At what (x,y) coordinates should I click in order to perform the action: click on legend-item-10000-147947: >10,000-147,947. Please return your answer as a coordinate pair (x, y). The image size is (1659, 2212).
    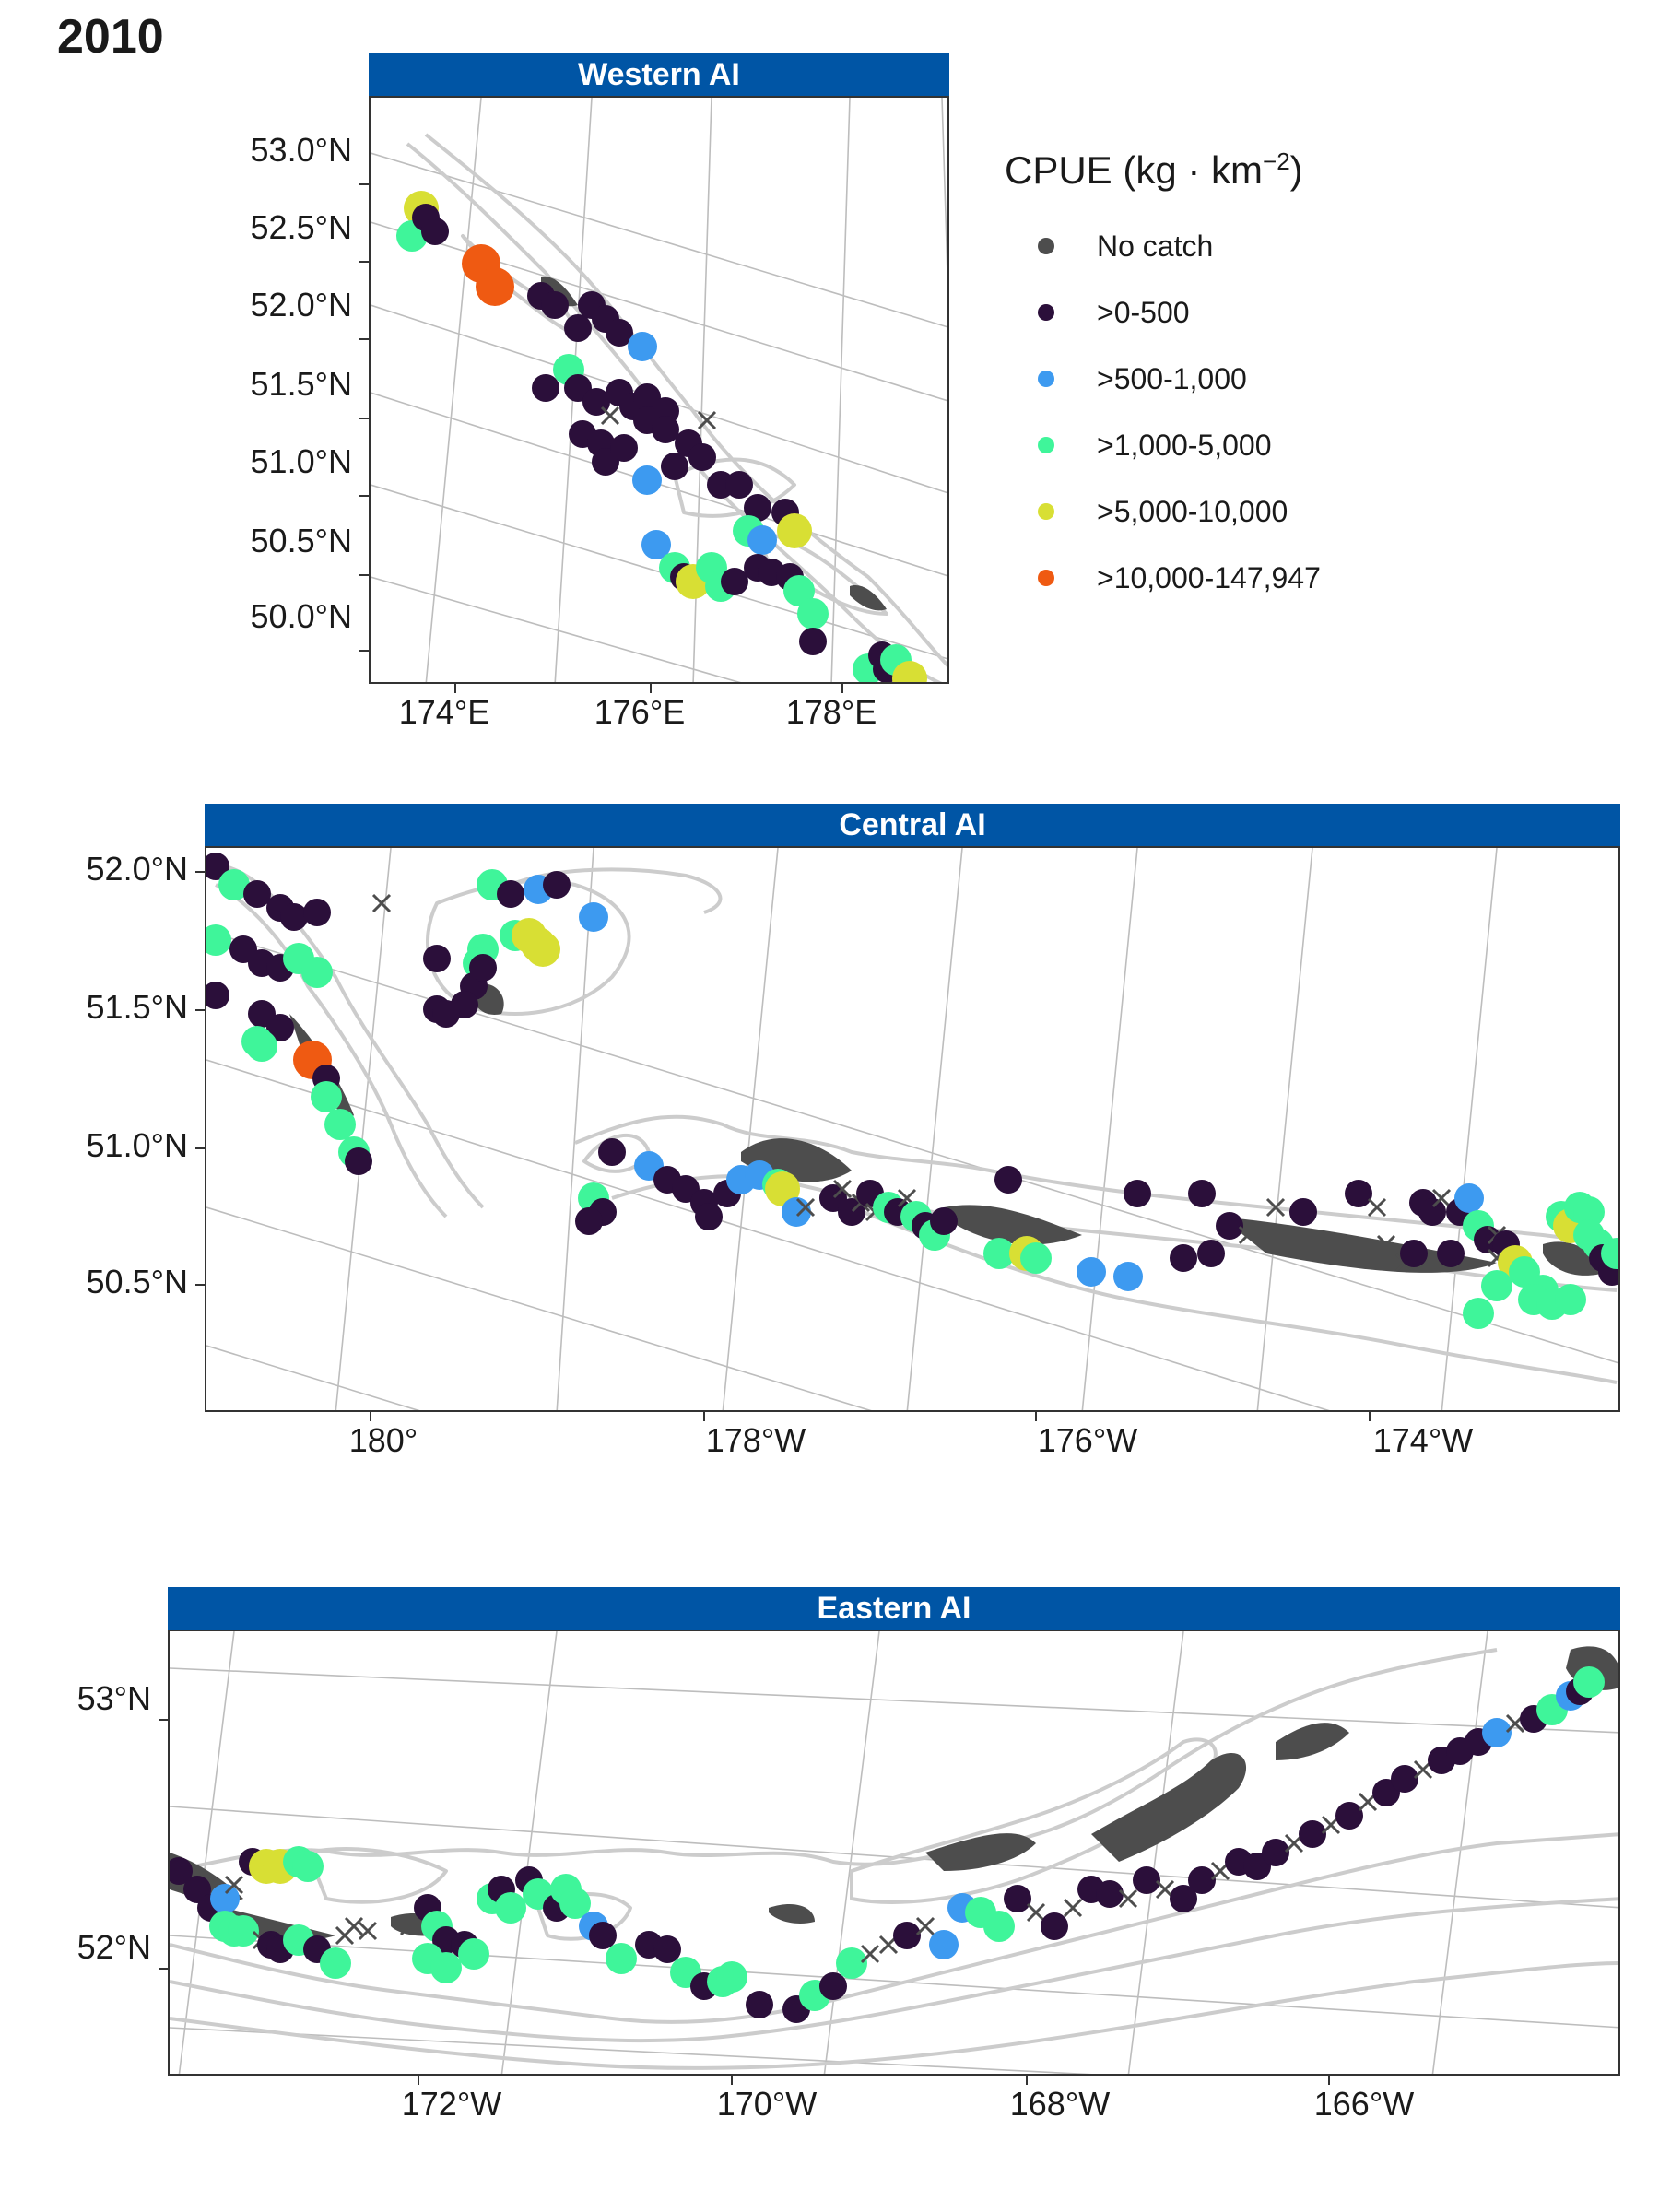
    Looking at the image, I should click on (1281, 578).